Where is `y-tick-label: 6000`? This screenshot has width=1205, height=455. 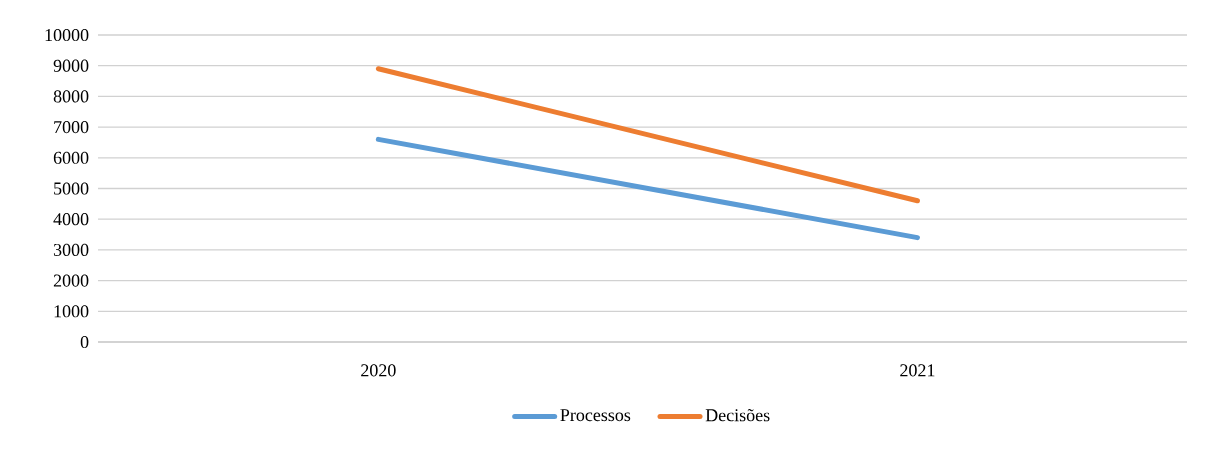 y-tick-label: 6000 is located at coordinates (71, 157).